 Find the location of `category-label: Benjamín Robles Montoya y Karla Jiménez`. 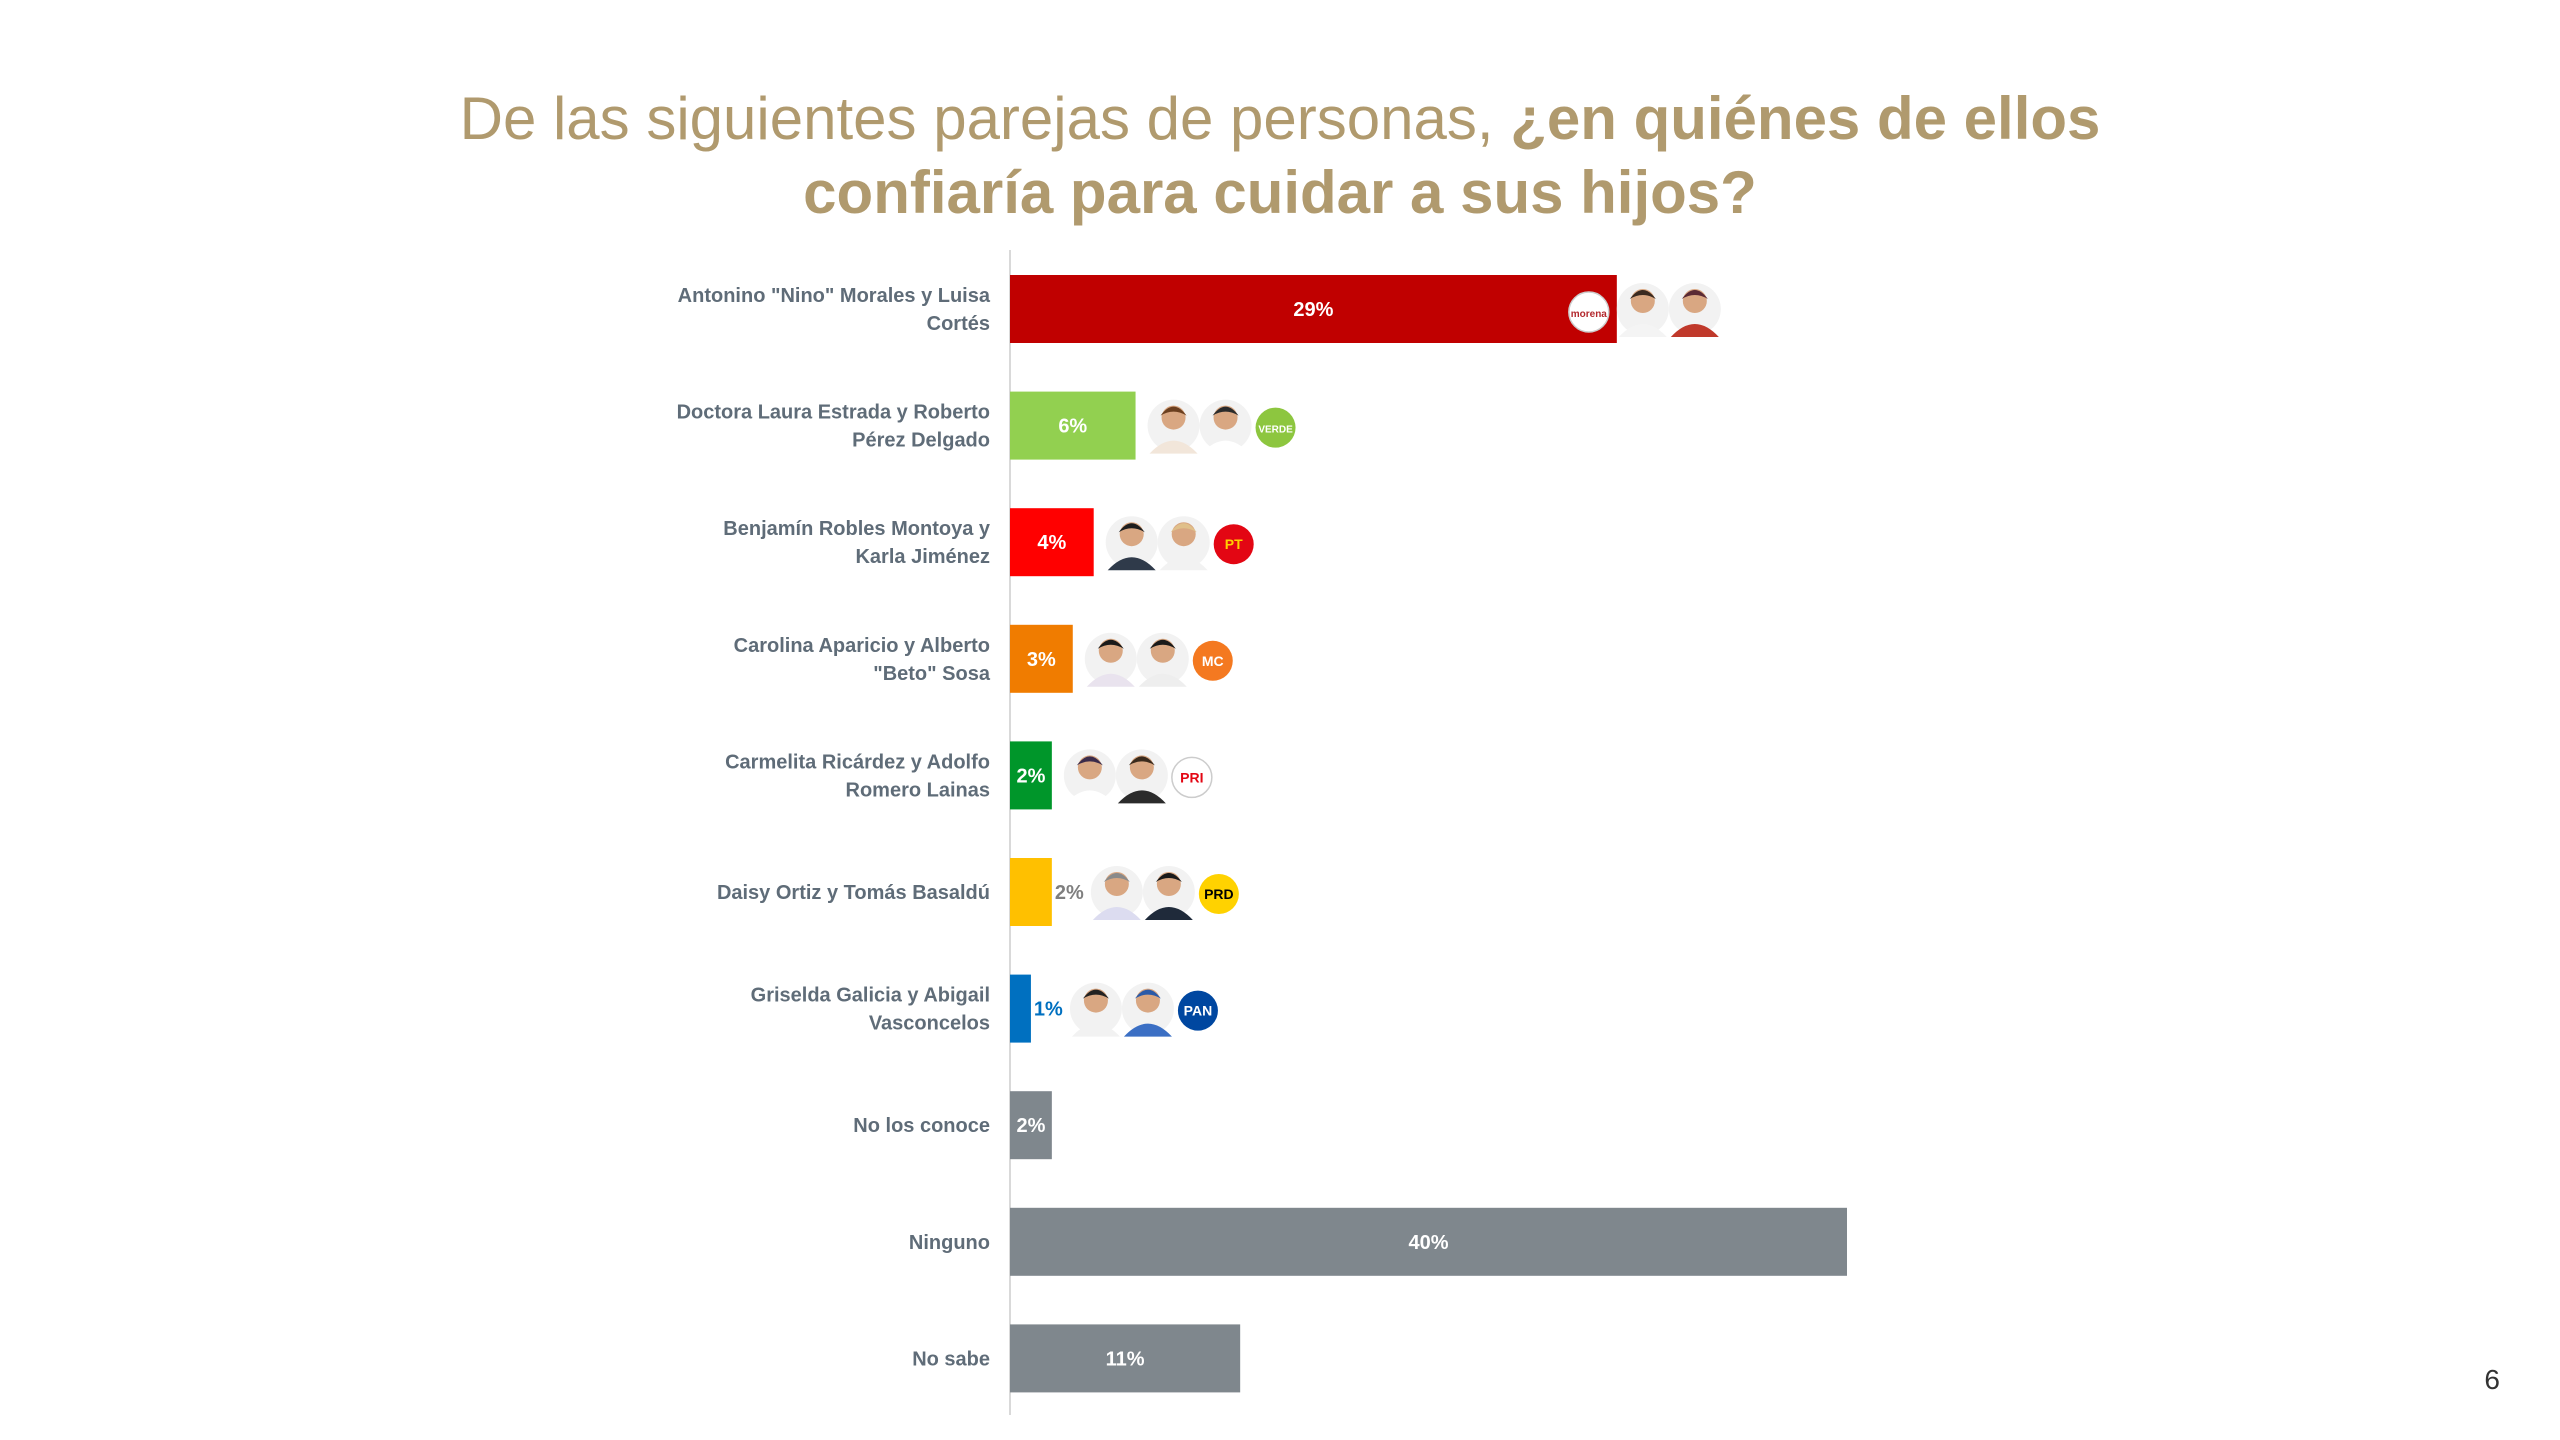

category-label: Benjamín Robles Montoya y Karla Jiménez is located at coordinates (857, 543).